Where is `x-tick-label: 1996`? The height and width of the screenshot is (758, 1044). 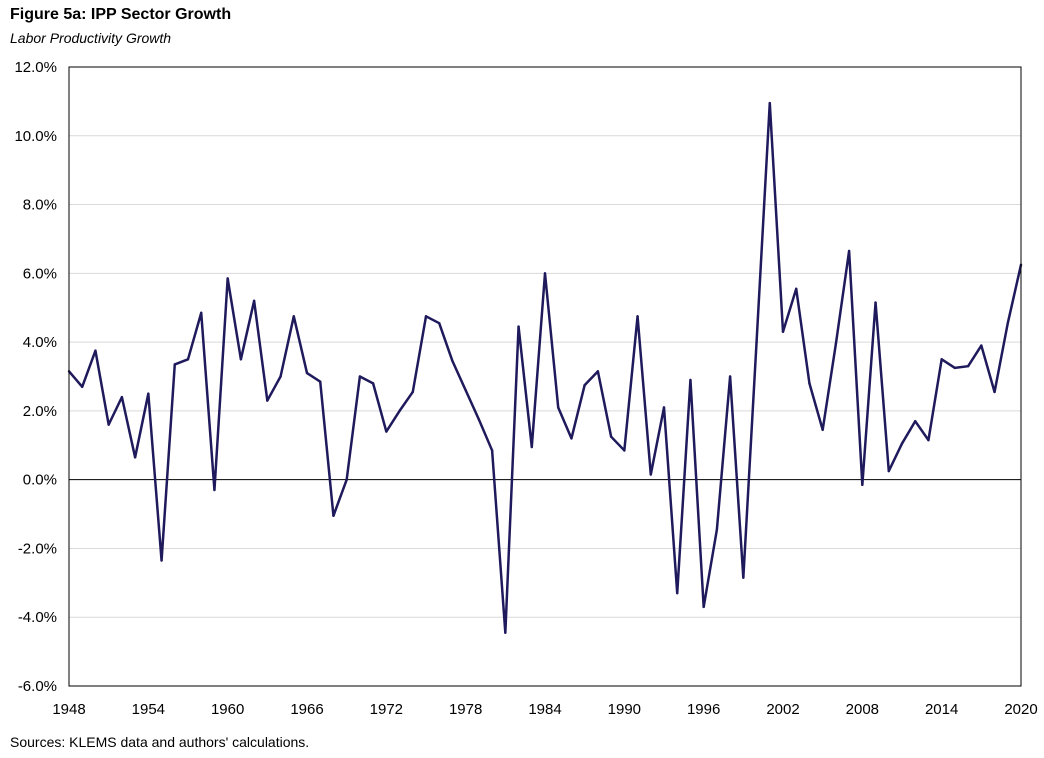 x-tick-label: 1996 is located at coordinates (703, 709).